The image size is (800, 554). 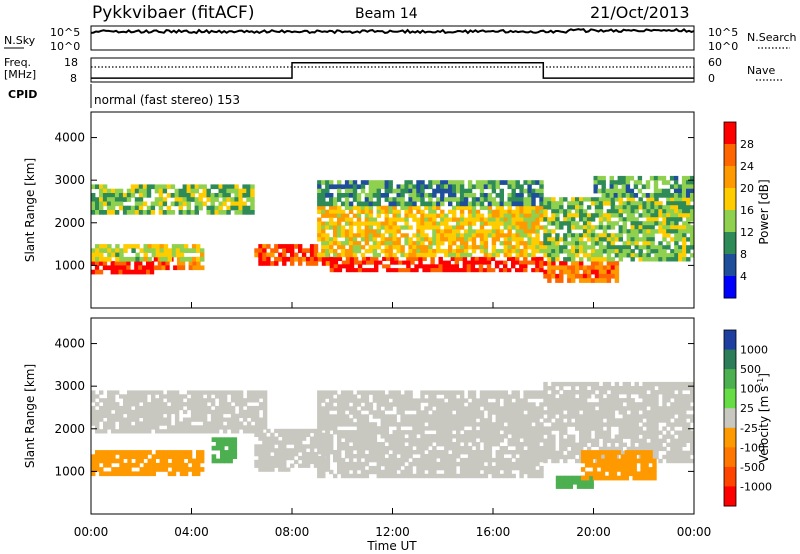 I want to click on frequency-line, so click(x=392, y=70).